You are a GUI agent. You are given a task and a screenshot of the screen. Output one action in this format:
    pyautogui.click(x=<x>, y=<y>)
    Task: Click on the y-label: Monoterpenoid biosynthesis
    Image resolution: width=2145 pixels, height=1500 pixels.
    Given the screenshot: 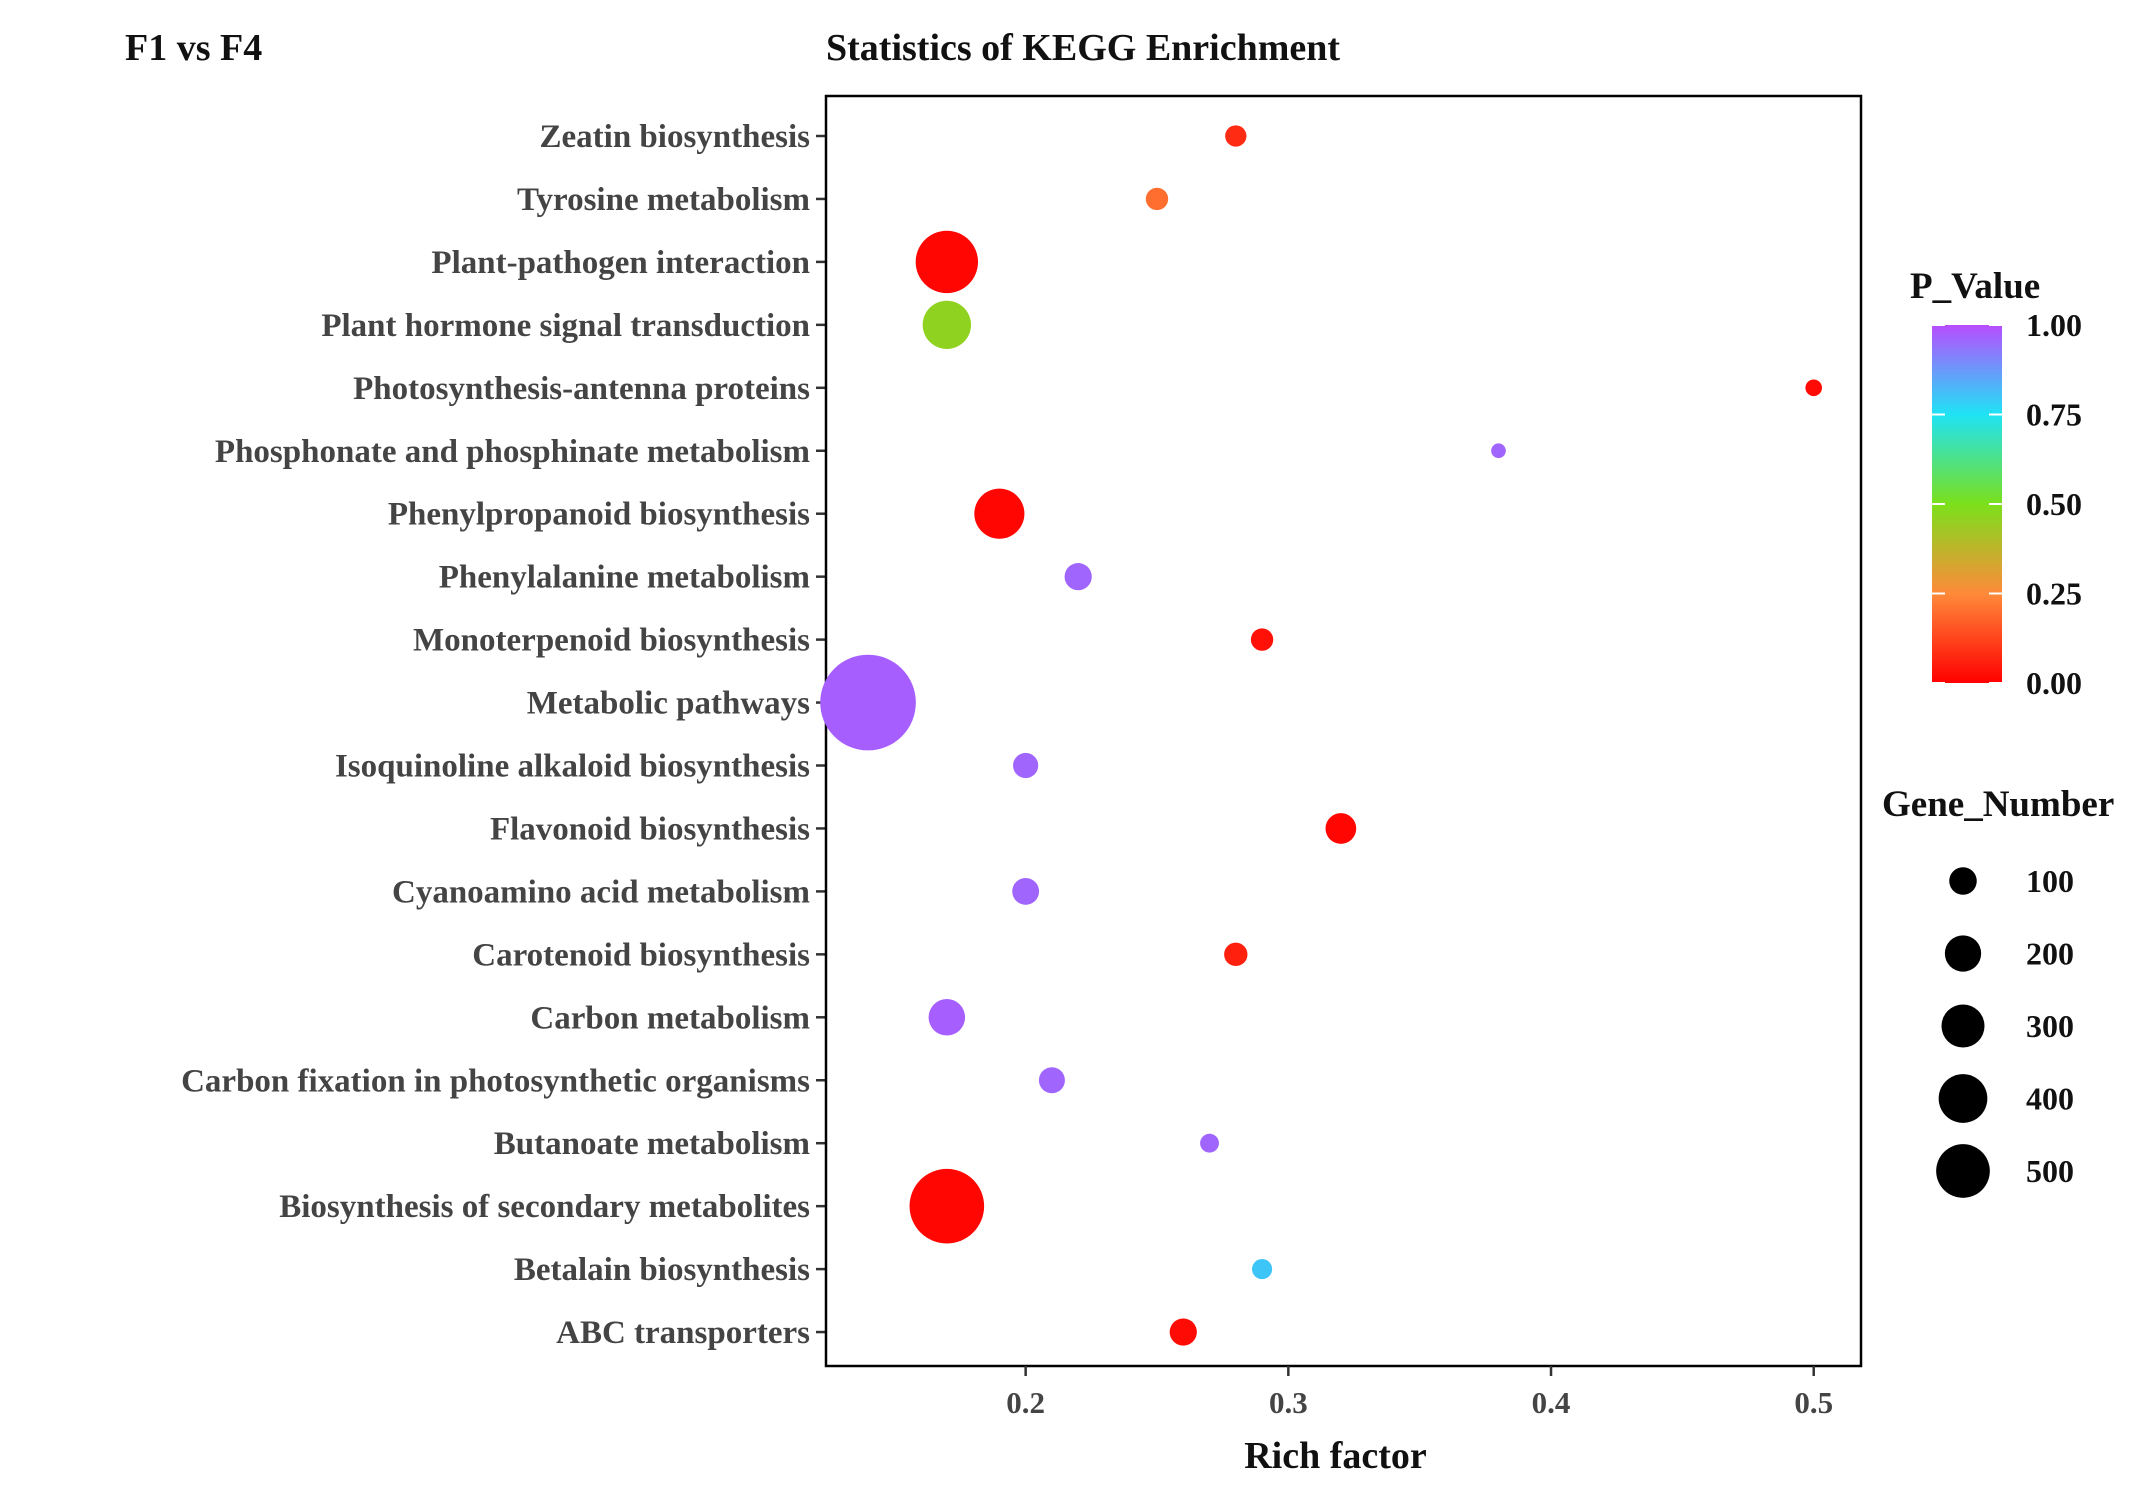 What is the action you would take?
    pyautogui.click(x=611, y=641)
    